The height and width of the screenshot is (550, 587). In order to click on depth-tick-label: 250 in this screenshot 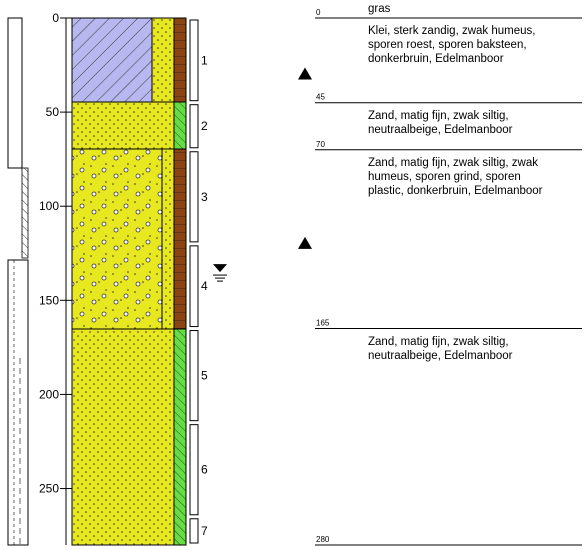, I will do `click(49, 489)`.